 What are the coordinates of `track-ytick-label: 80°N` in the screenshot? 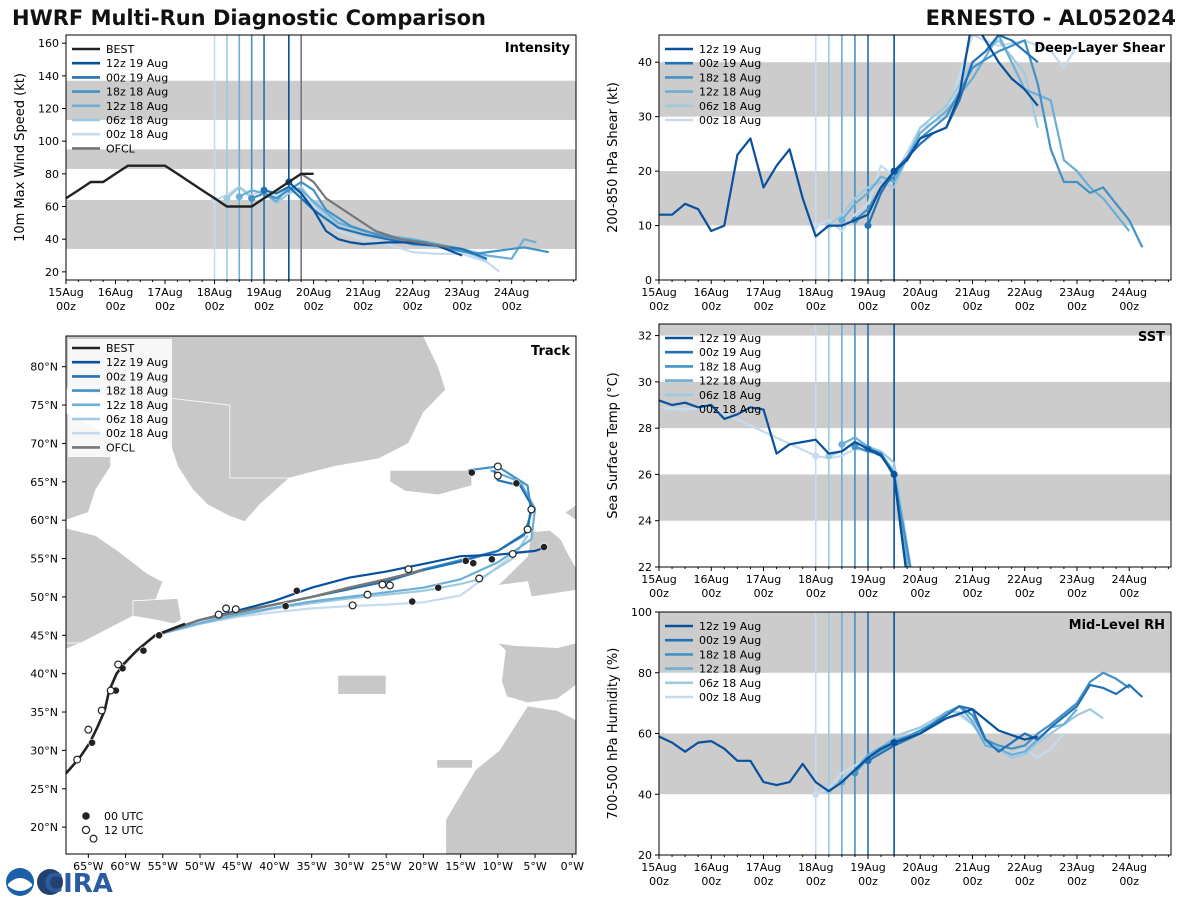 It's located at (44, 367).